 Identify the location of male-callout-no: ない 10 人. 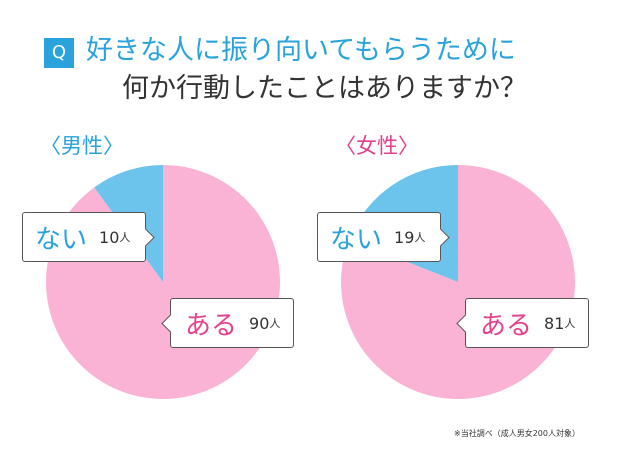
(88, 237).